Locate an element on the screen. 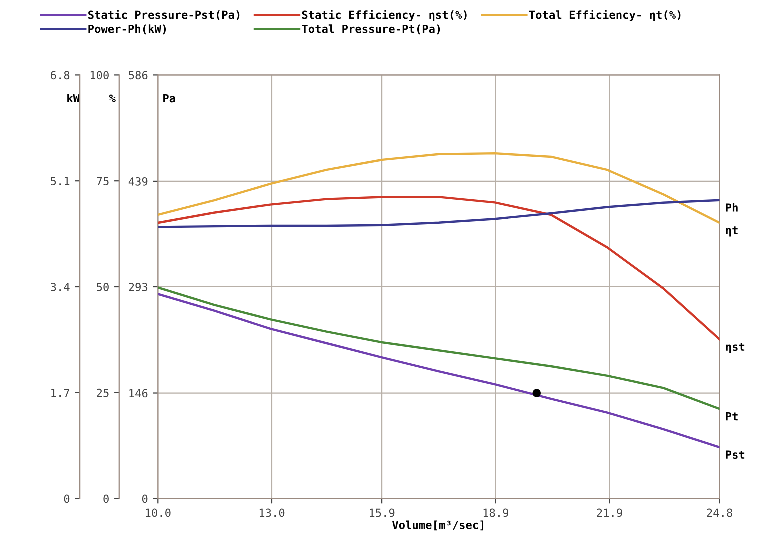 The width and height of the screenshot is (779, 541). text: ηt is located at coordinates (732, 231).